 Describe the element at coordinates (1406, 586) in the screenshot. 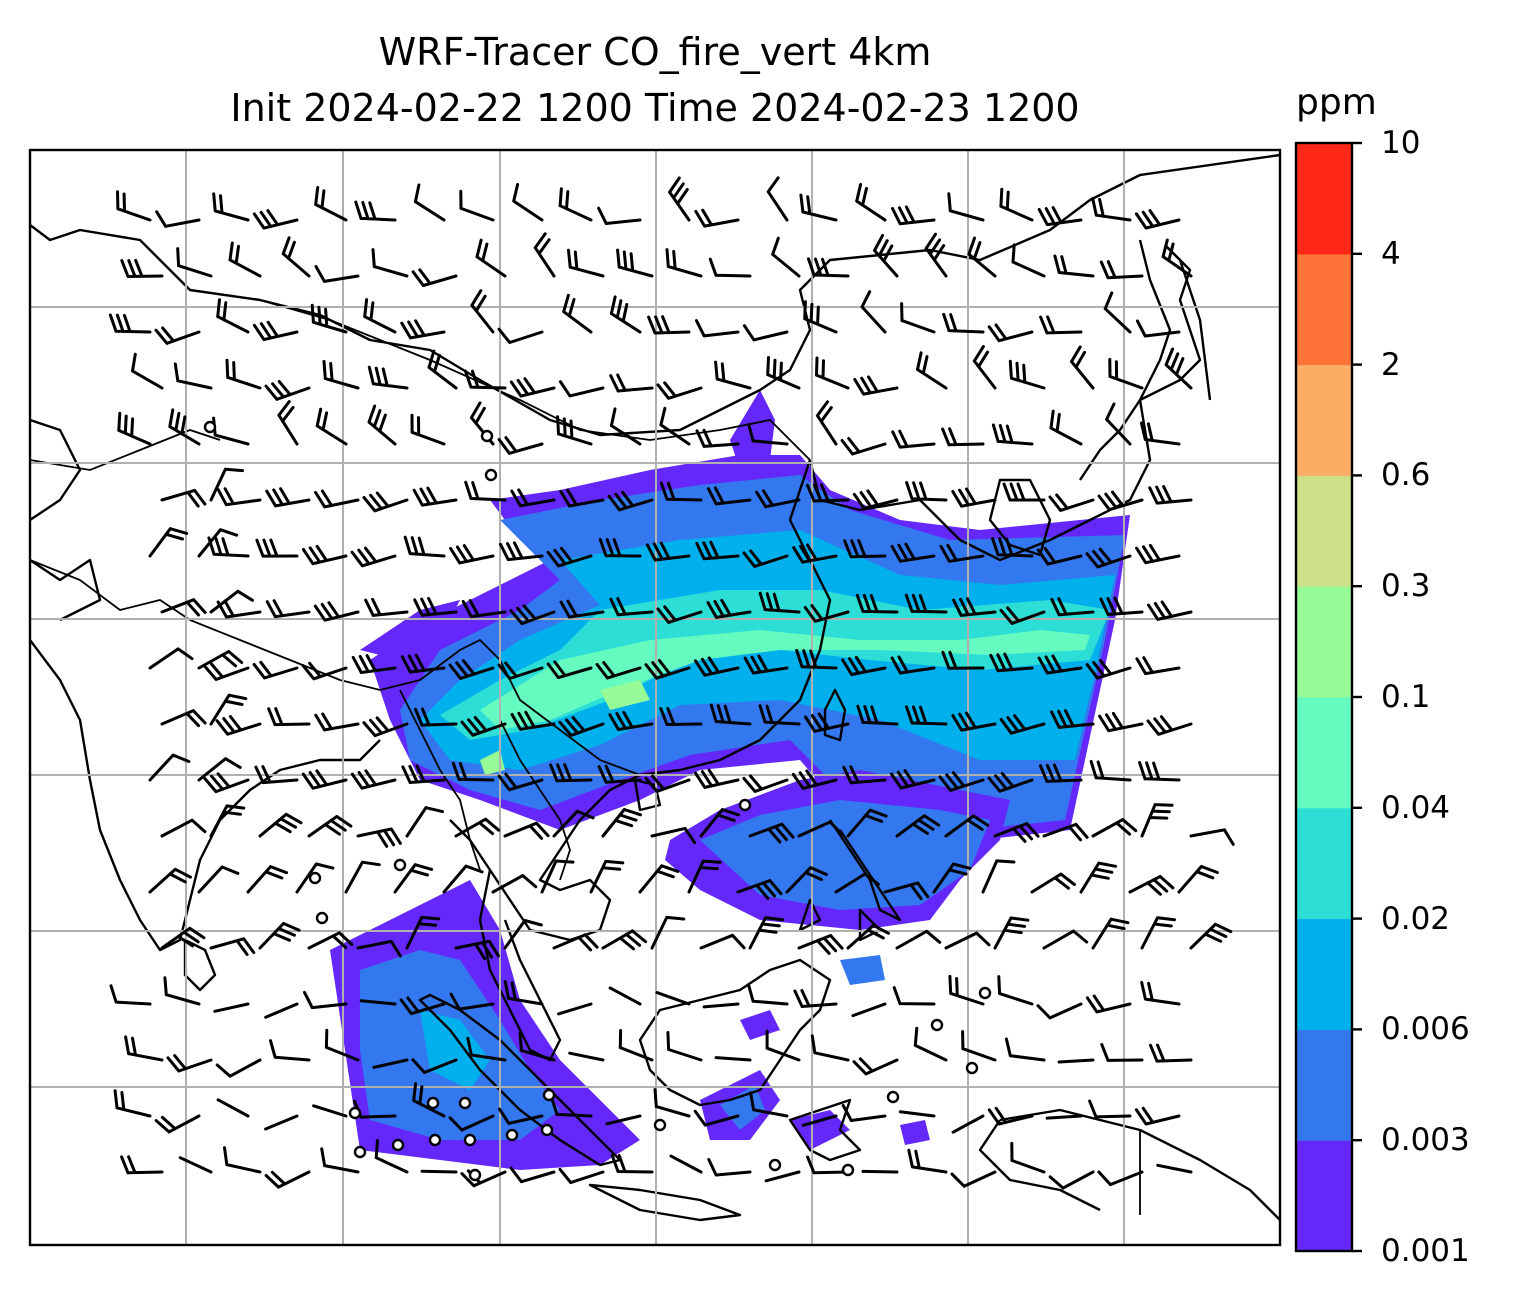

I see `colorbar-tick-label: 0.3` at that location.